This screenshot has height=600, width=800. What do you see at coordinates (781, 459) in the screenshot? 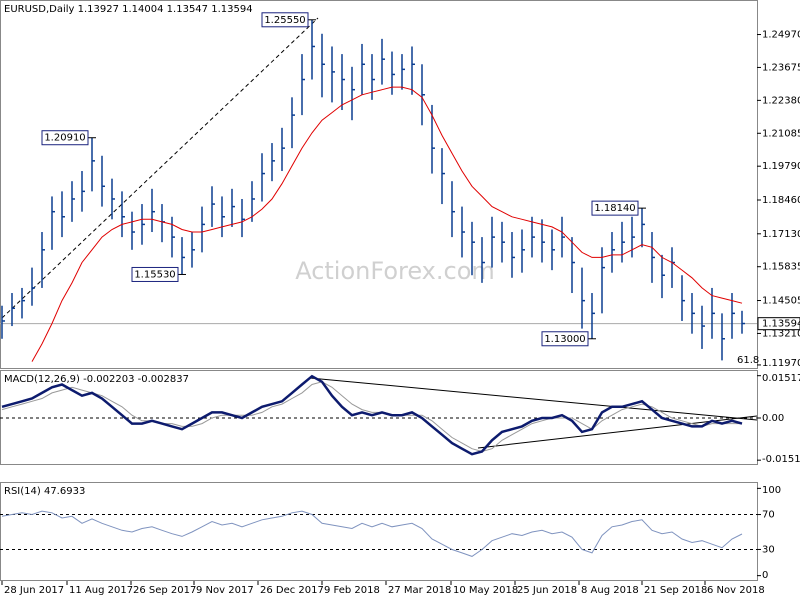
I see `y-tick-label: -0.015126` at bounding box center [781, 459].